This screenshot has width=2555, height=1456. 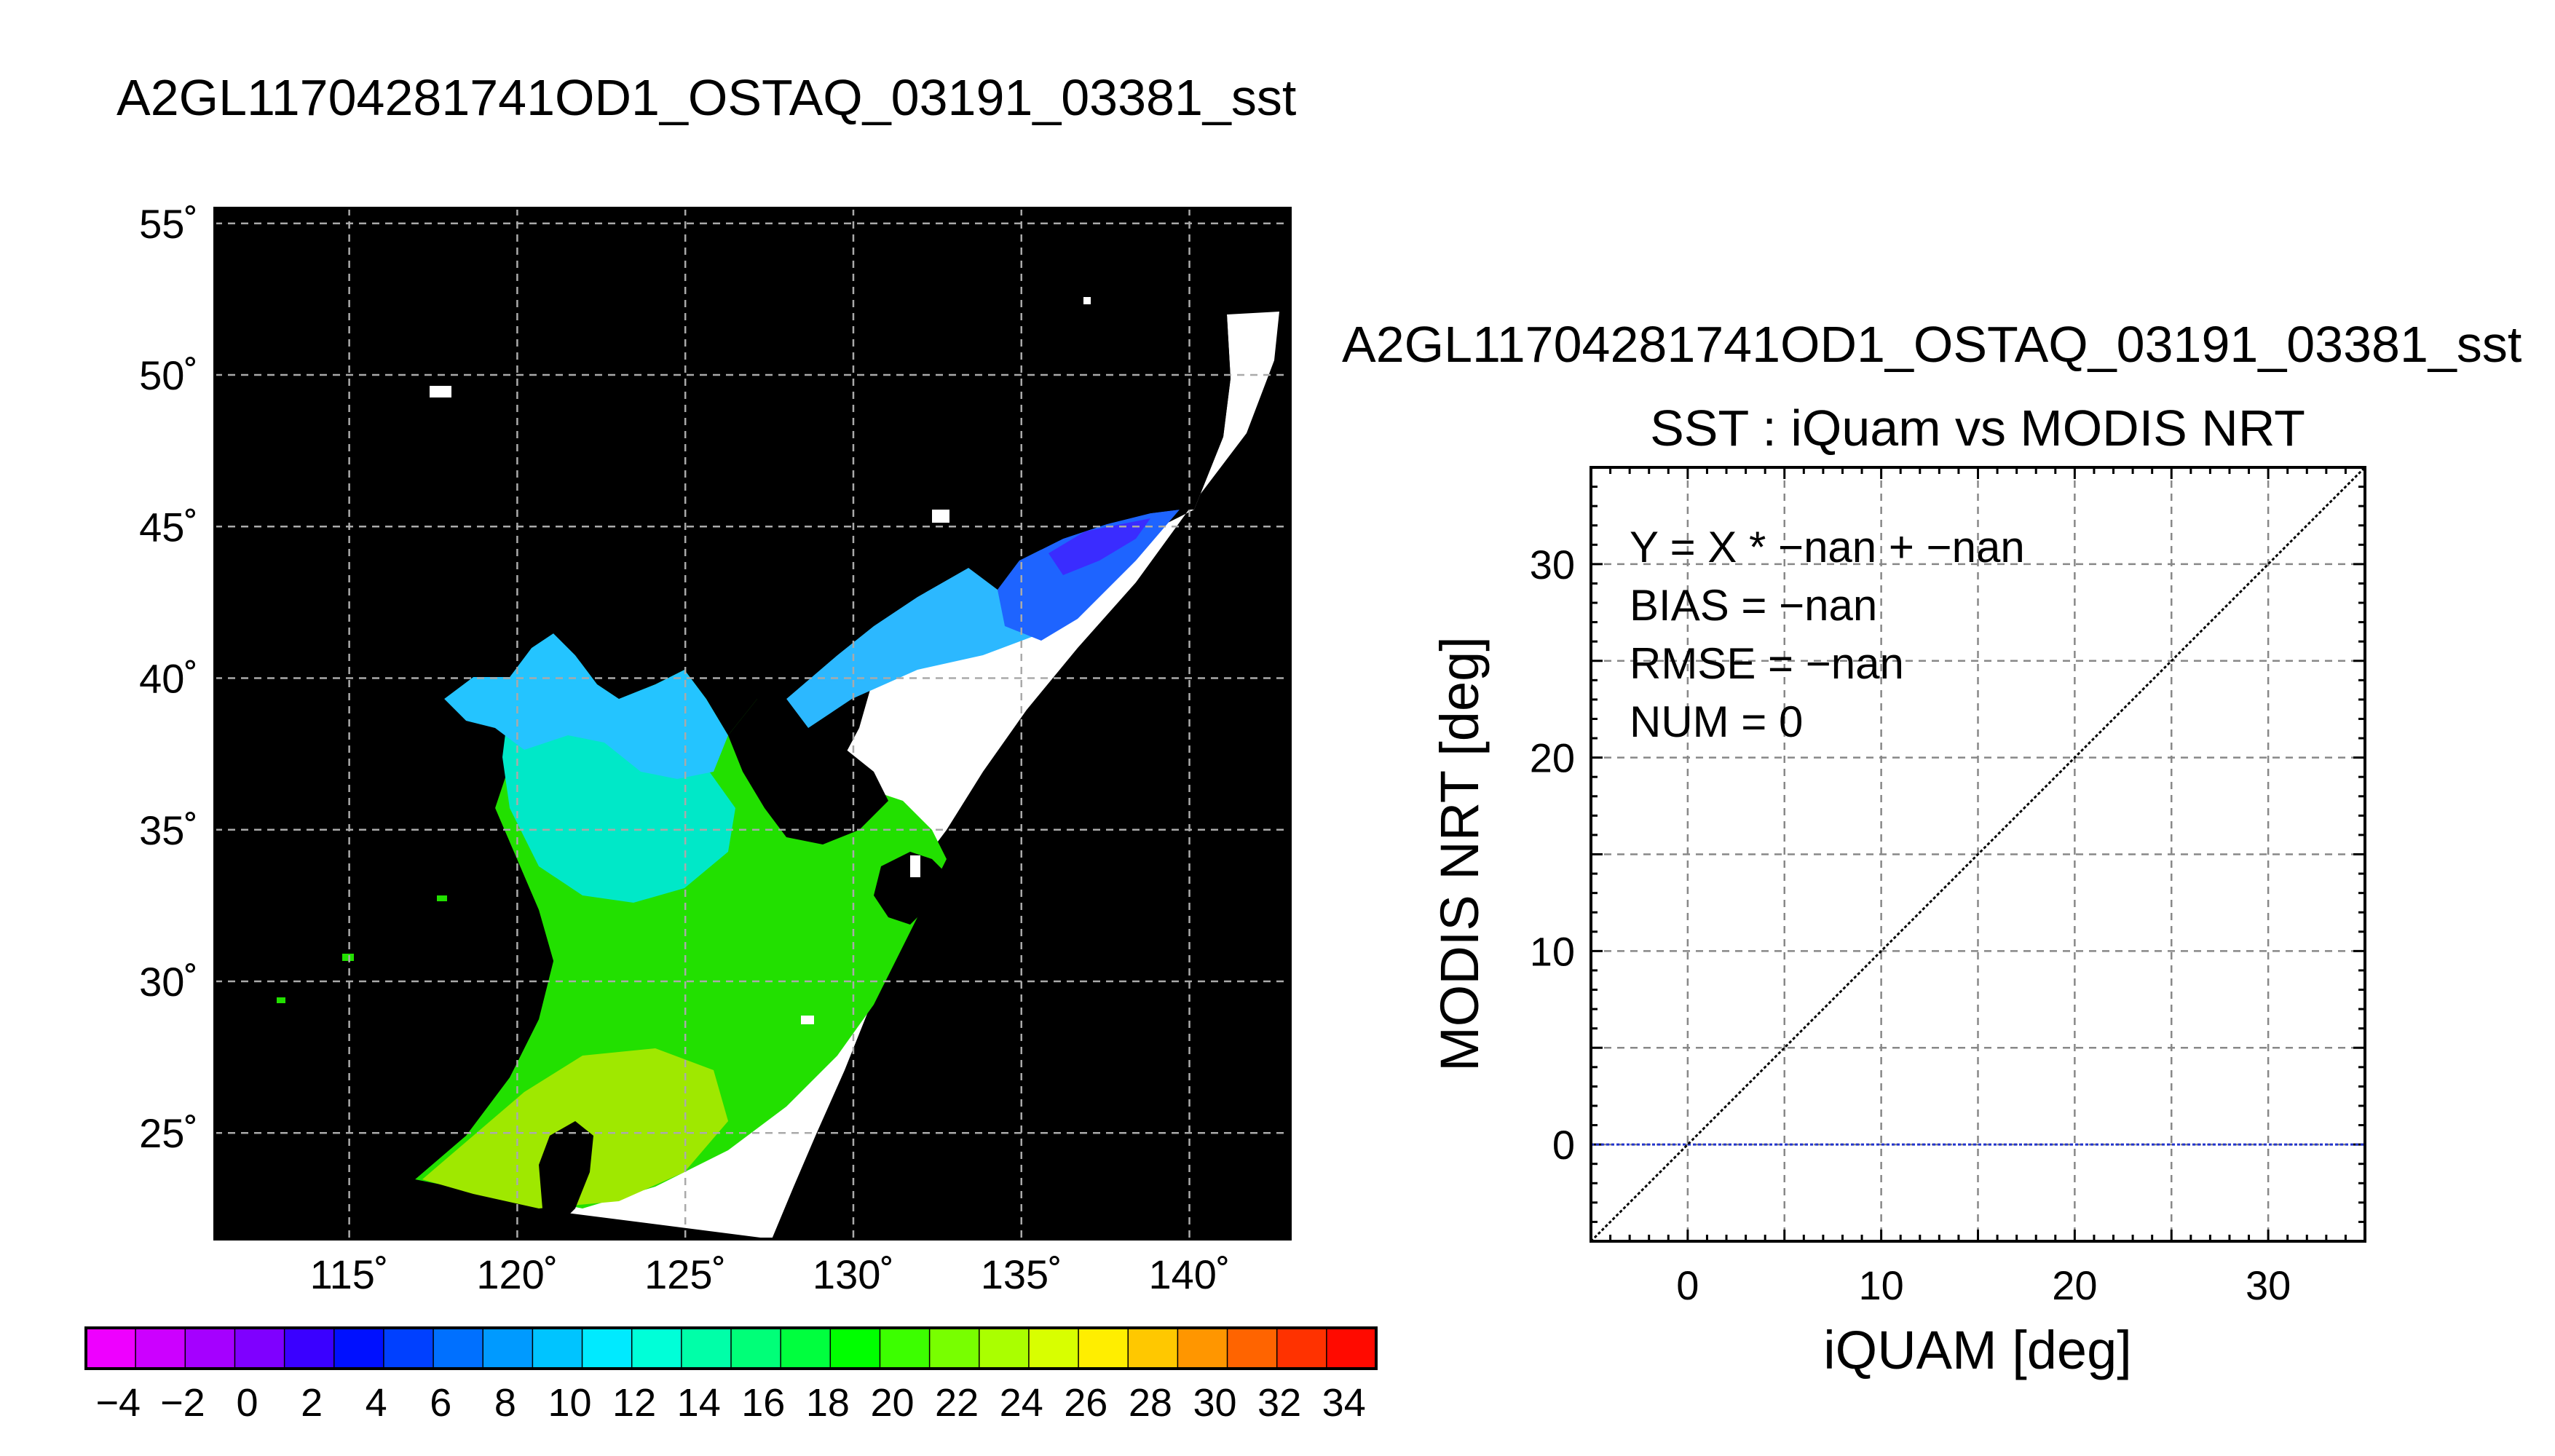 I want to click on scatter-x-ticklabel: 10, so click(x=1880, y=1285).